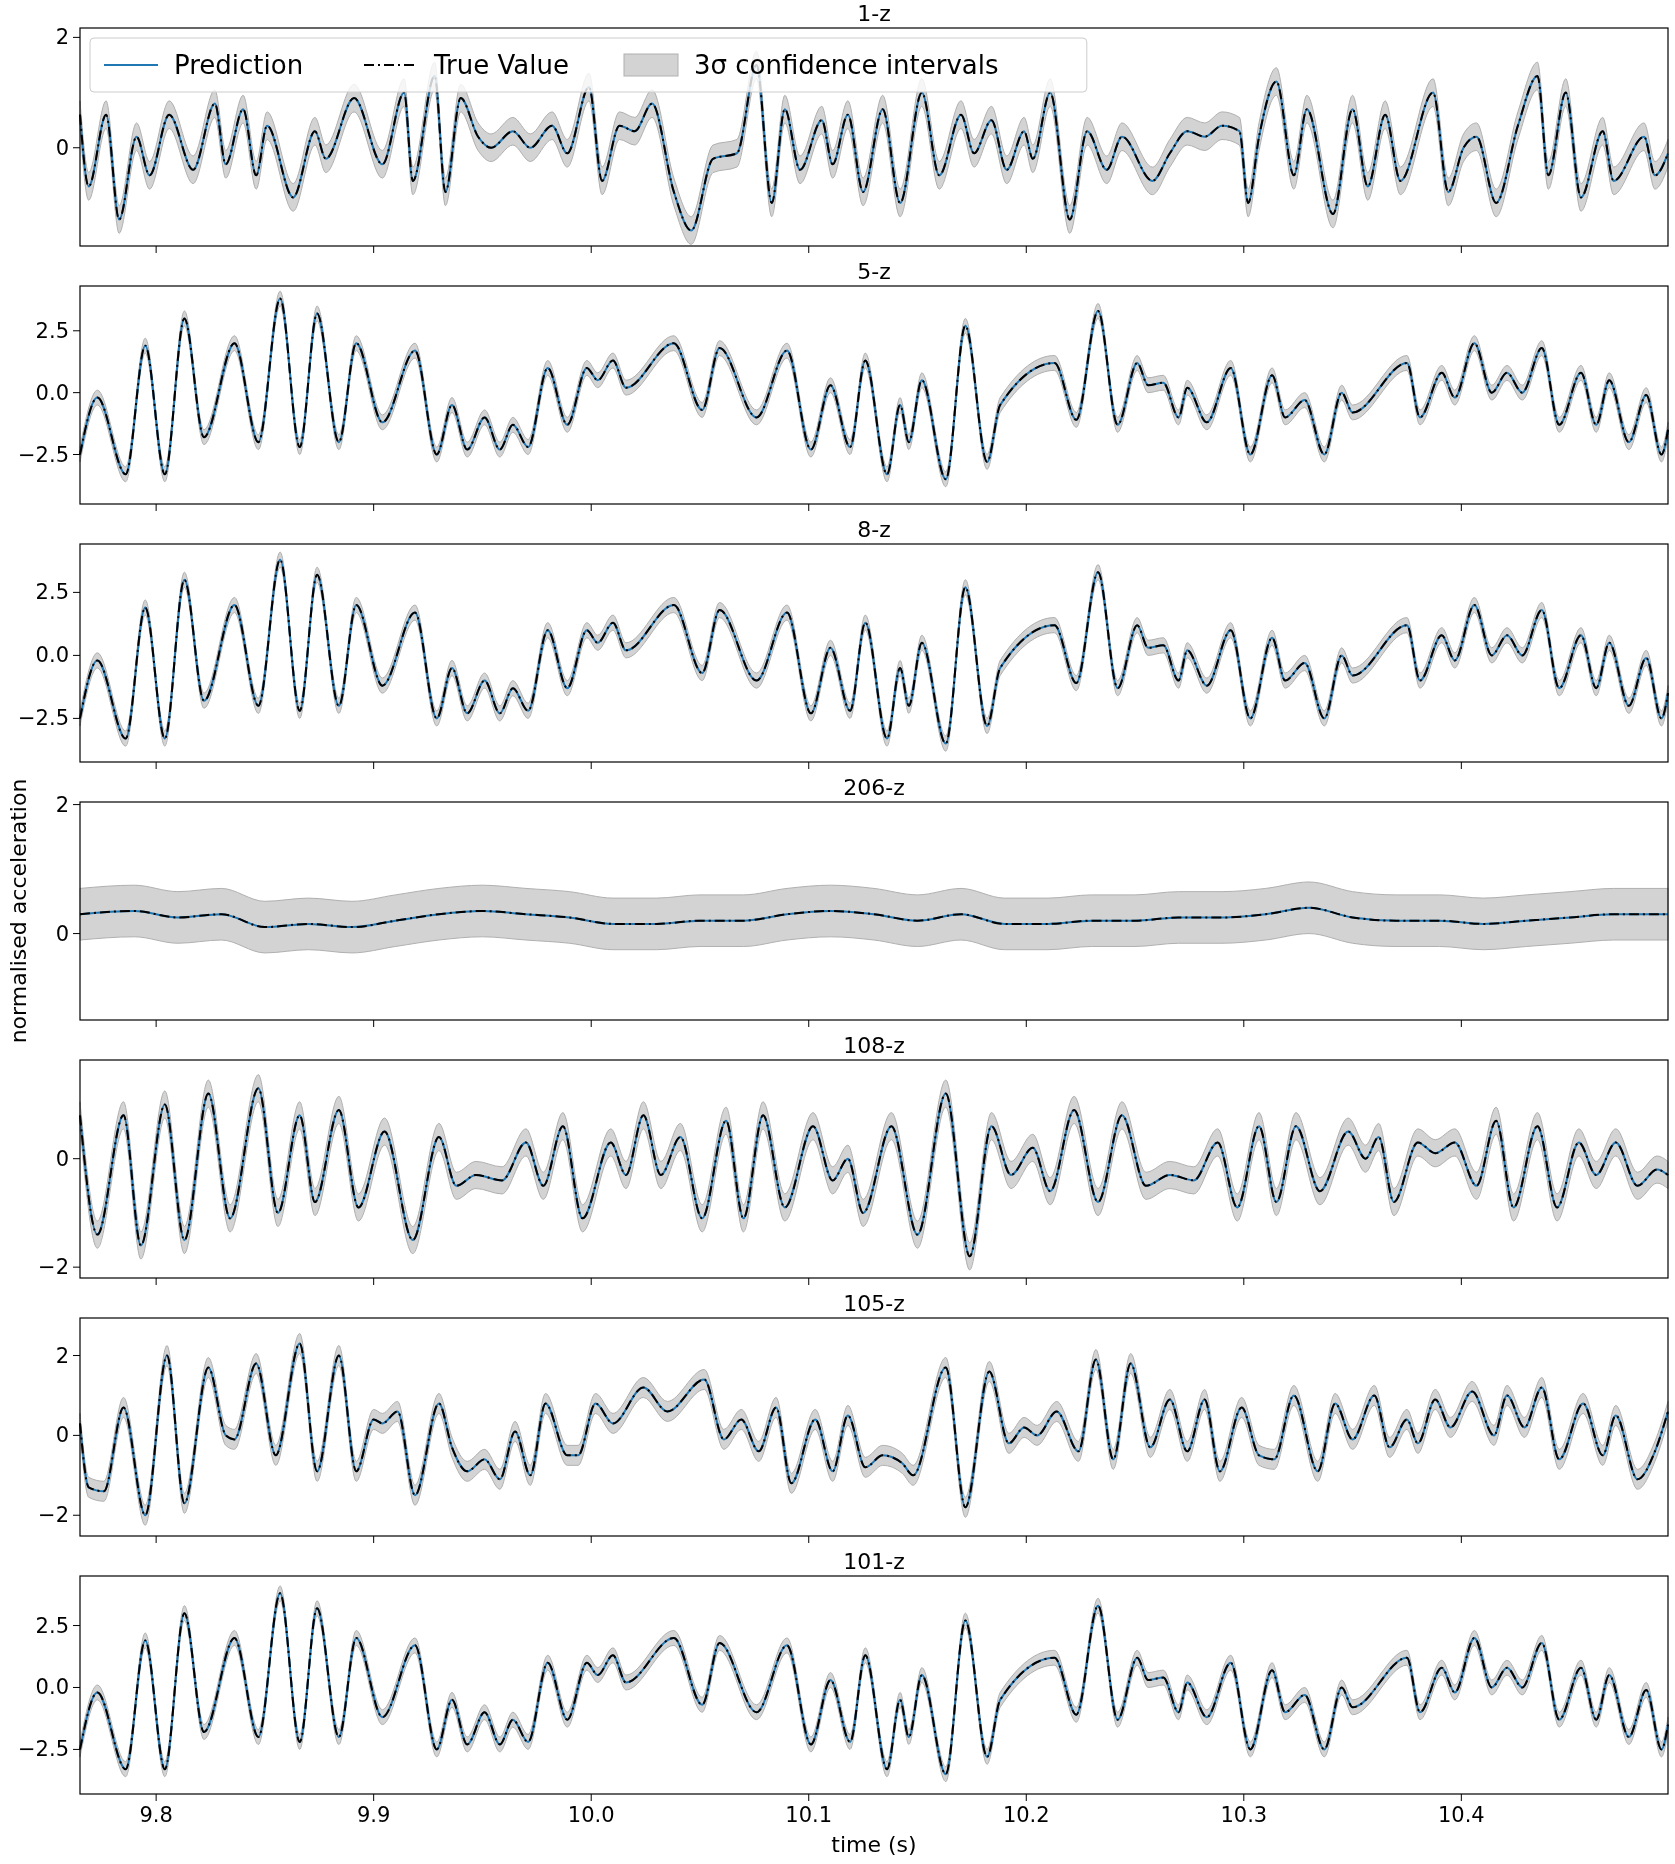 The height and width of the screenshot is (1864, 1675). I want to click on chart-title: 101-z, so click(874, 1561).